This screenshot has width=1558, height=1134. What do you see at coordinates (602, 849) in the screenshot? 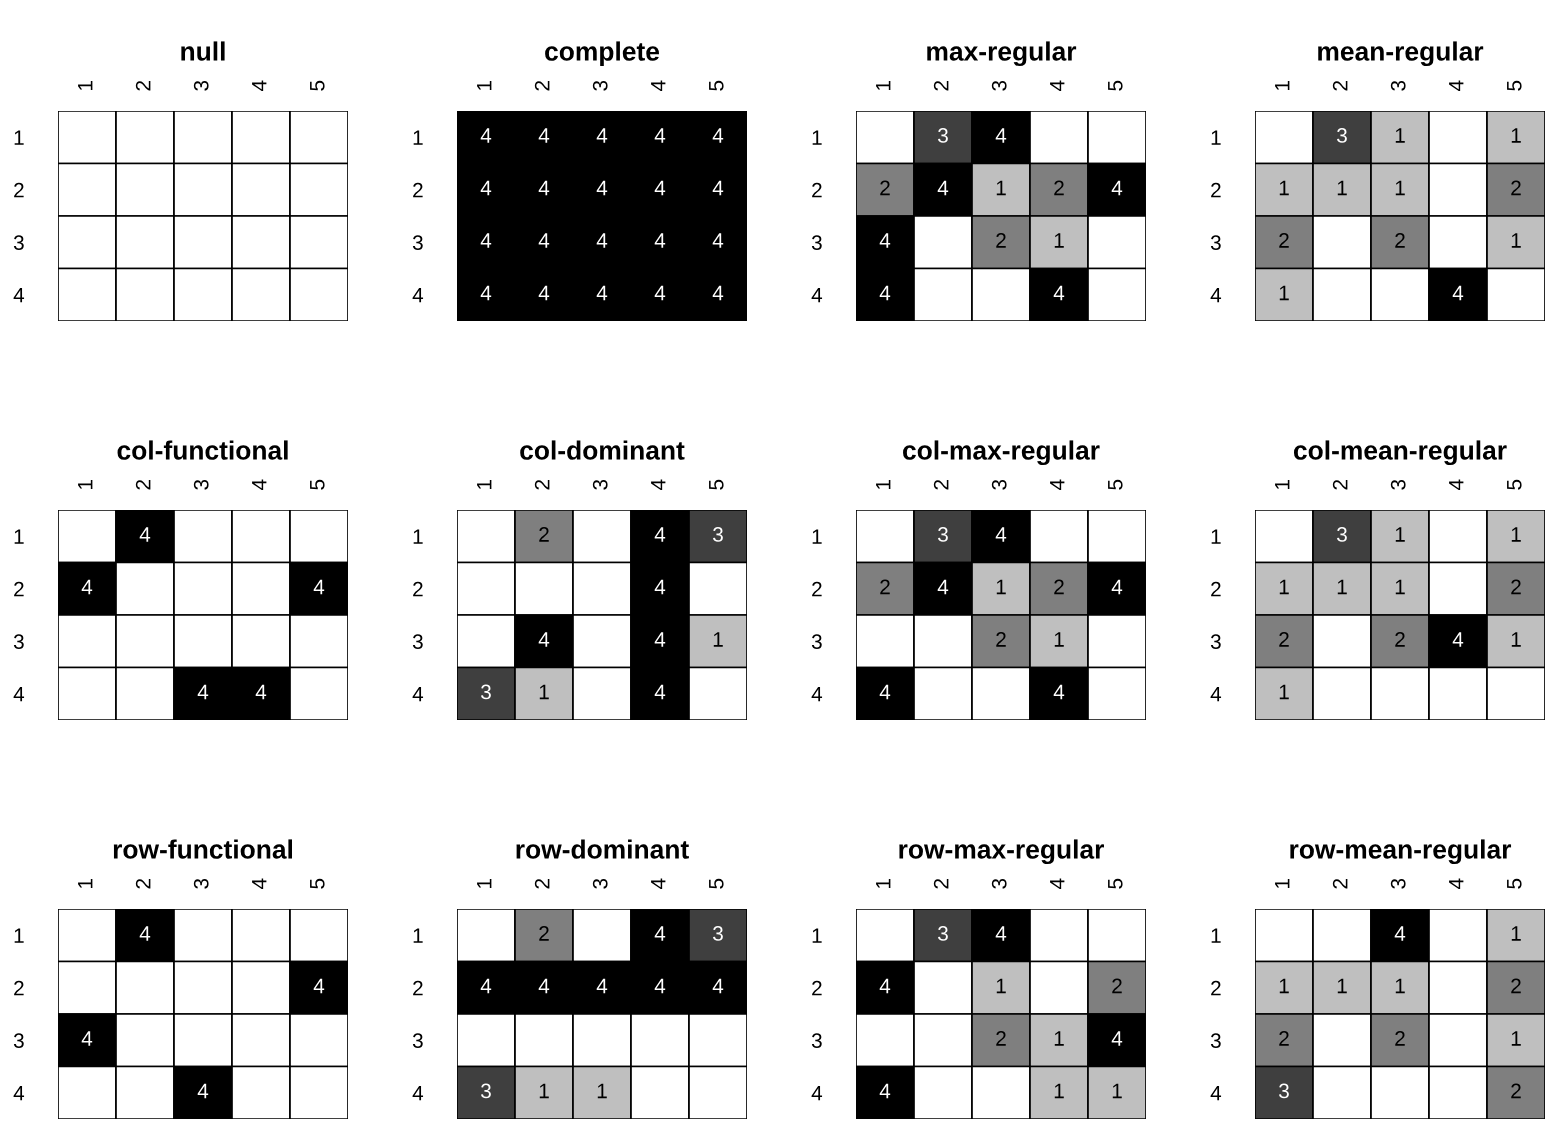
I see `chart-title: row-dominant` at bounding box center [602, 849].